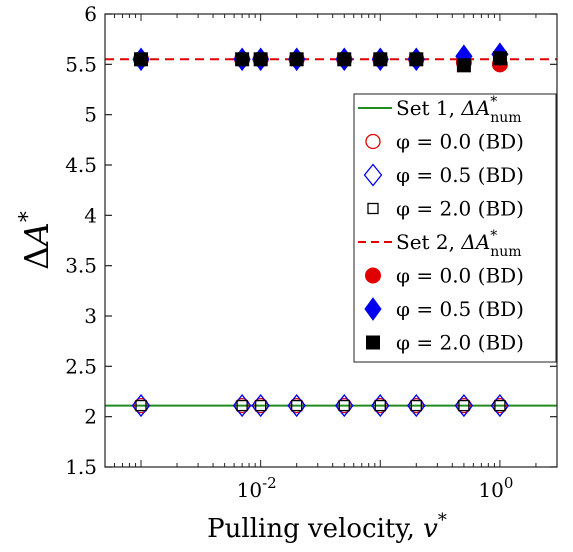 The height and width of the screenshot is (552, 573). What do you see at coordinates (90, 316) in the screenshot?
I see `y-tick-label: 3` at bounding box center [90, 316].